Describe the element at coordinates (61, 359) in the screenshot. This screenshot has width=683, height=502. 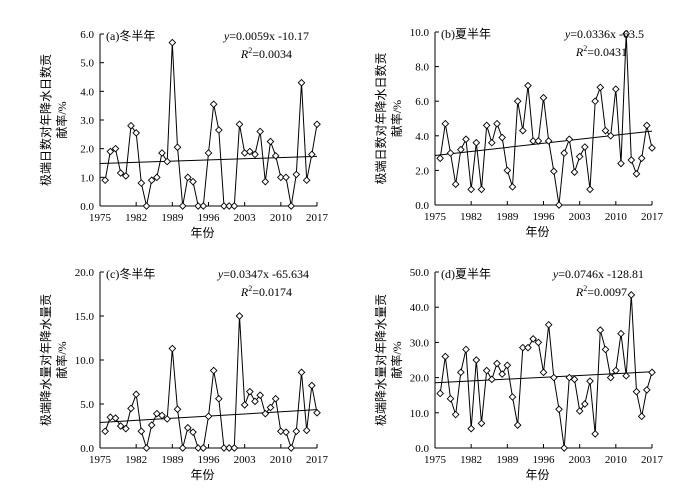
I see `y-axis-label: 献率/%` at that location.